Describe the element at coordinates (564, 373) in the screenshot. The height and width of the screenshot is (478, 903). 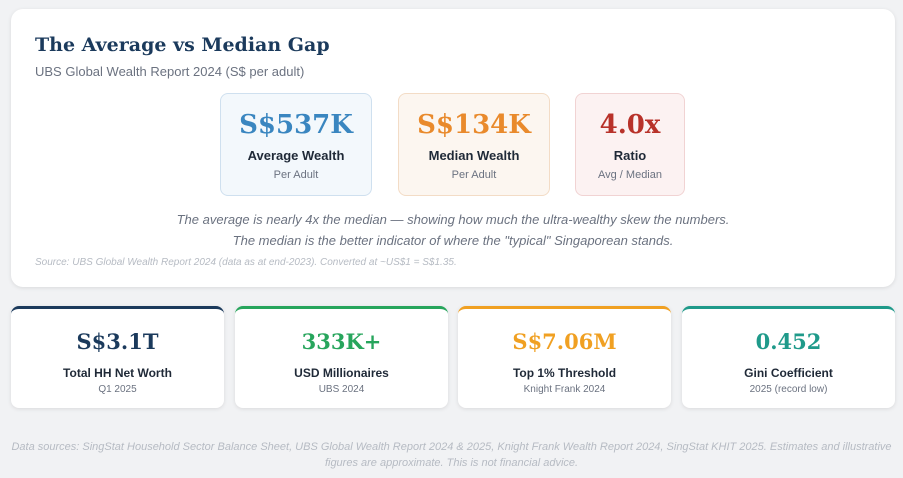
I see `kpi-label: Top 1% Threshold` at that location.